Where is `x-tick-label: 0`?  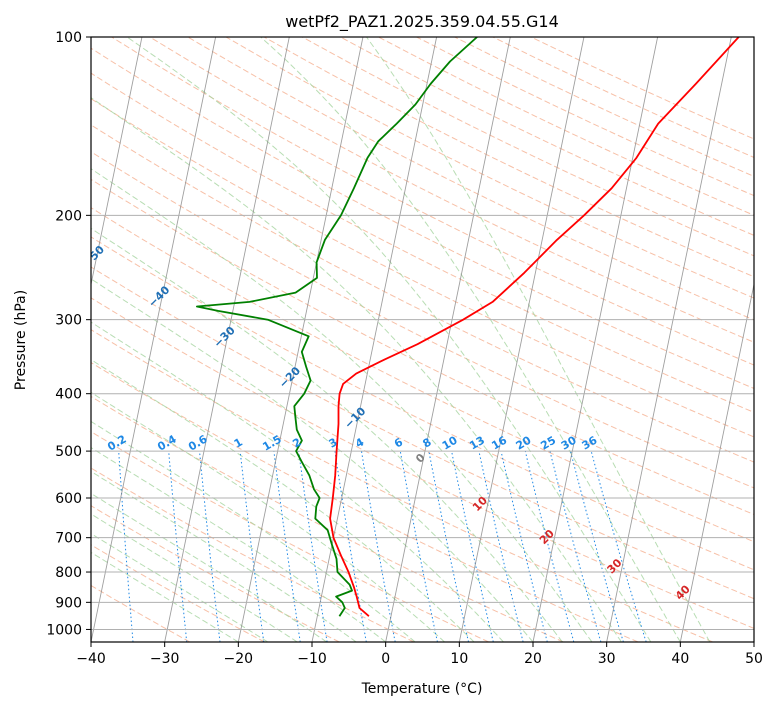 x-tick-label: 0 is located at coordinates (385, 659).